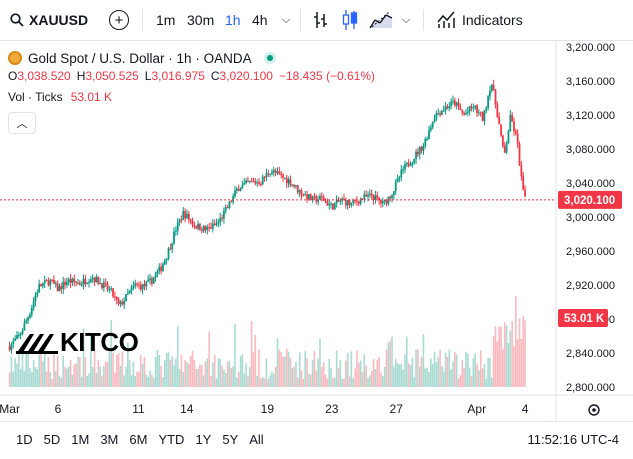 Image resolution: width=633 pixels, height=459 pixels. What do you see at coordinates (58, 409) in the screenshot?
I see `time-tick-label: 6` at bounding box center [58, 409].